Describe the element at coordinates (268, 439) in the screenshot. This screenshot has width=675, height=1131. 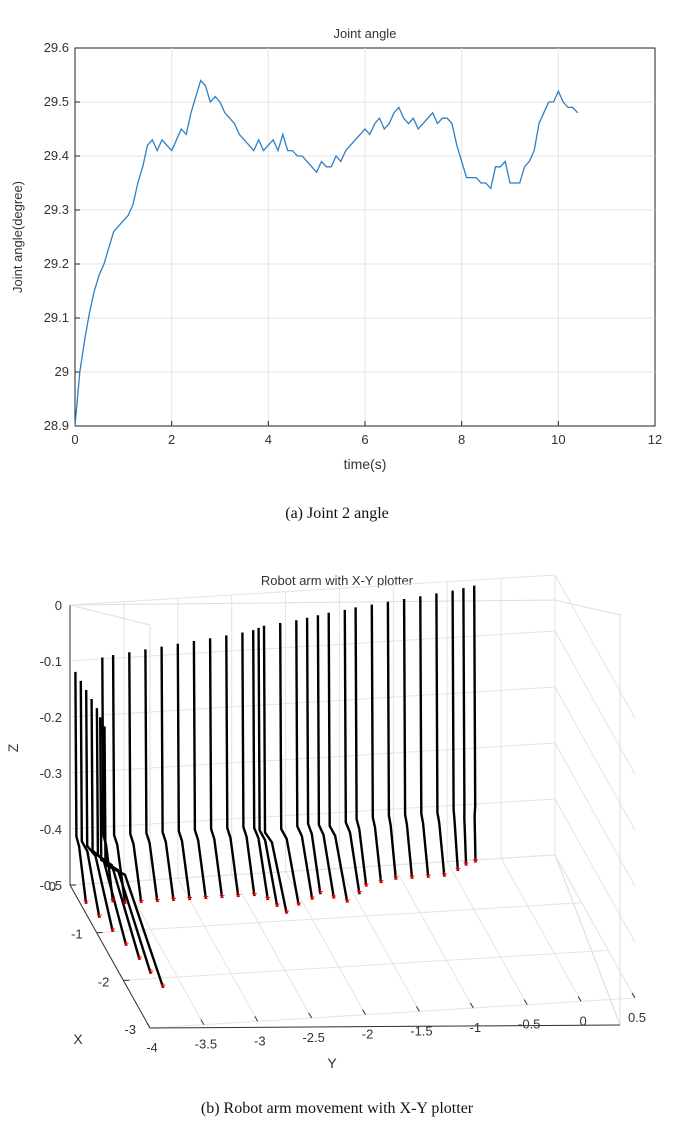
I see `chart-a-x-tick-label: 4` at that location.